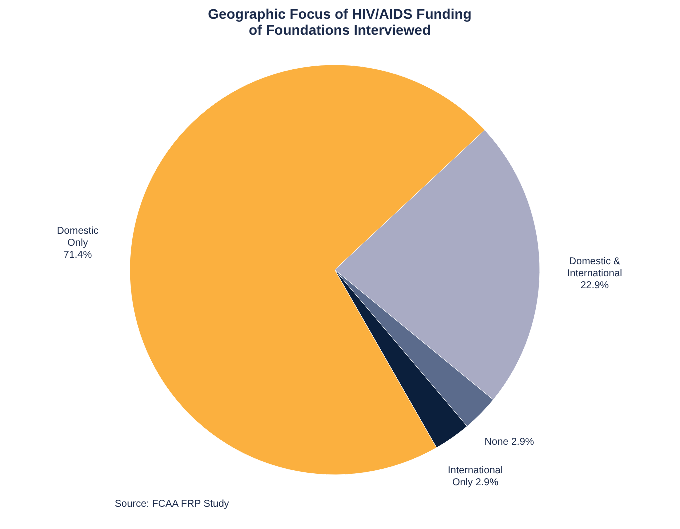  What do you see at coordinates (78, 238) in the screenshot?
I see `slice-label: Domestic Only` at bounding box center [78, 238].